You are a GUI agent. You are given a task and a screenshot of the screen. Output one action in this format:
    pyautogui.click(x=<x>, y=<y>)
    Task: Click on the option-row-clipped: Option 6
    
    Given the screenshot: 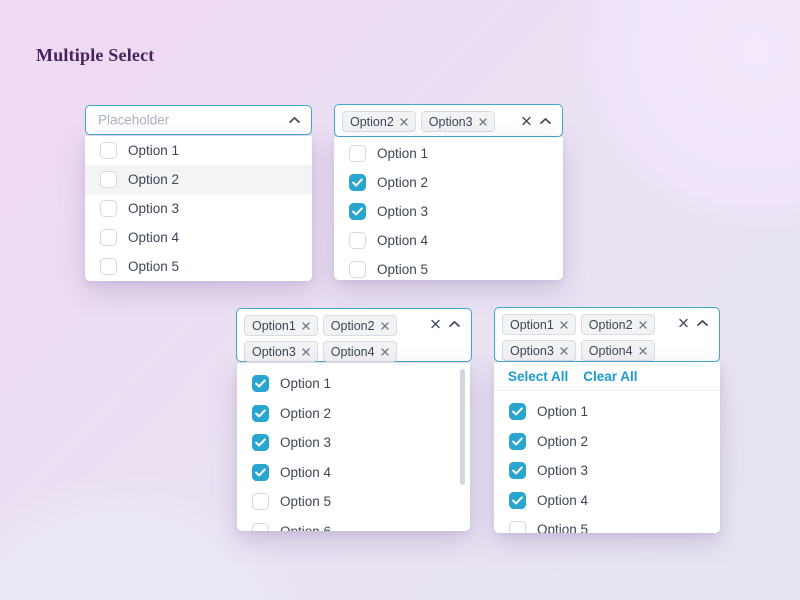 What is the action you would take?
    pyautogui.click(x=353, y=524)
    